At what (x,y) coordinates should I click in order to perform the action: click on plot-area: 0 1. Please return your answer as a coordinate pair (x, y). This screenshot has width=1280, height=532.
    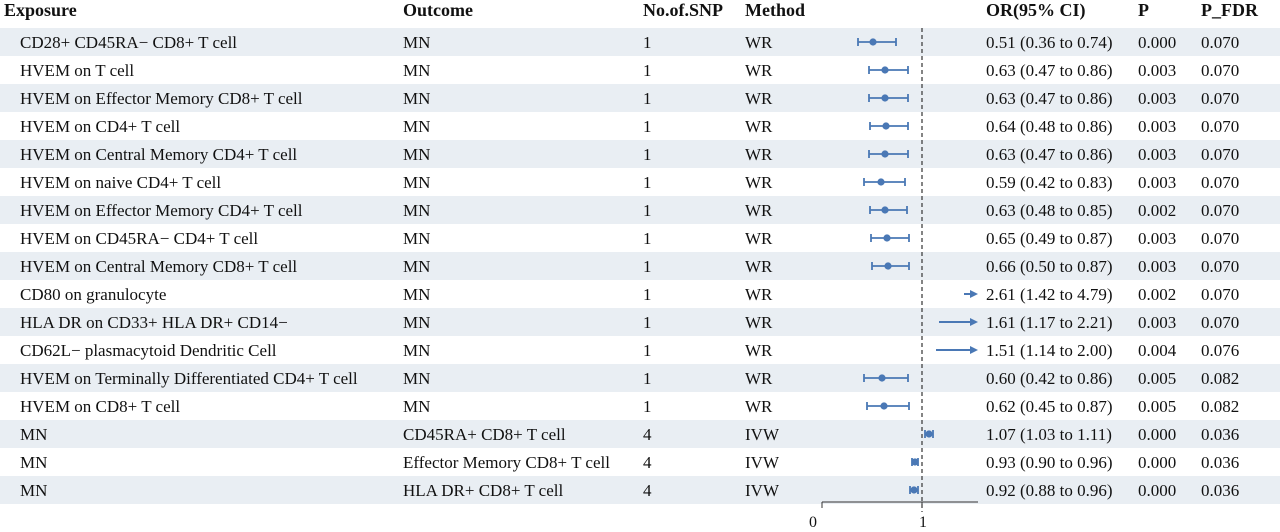
    Looking at the image, I should click on (893, 279).